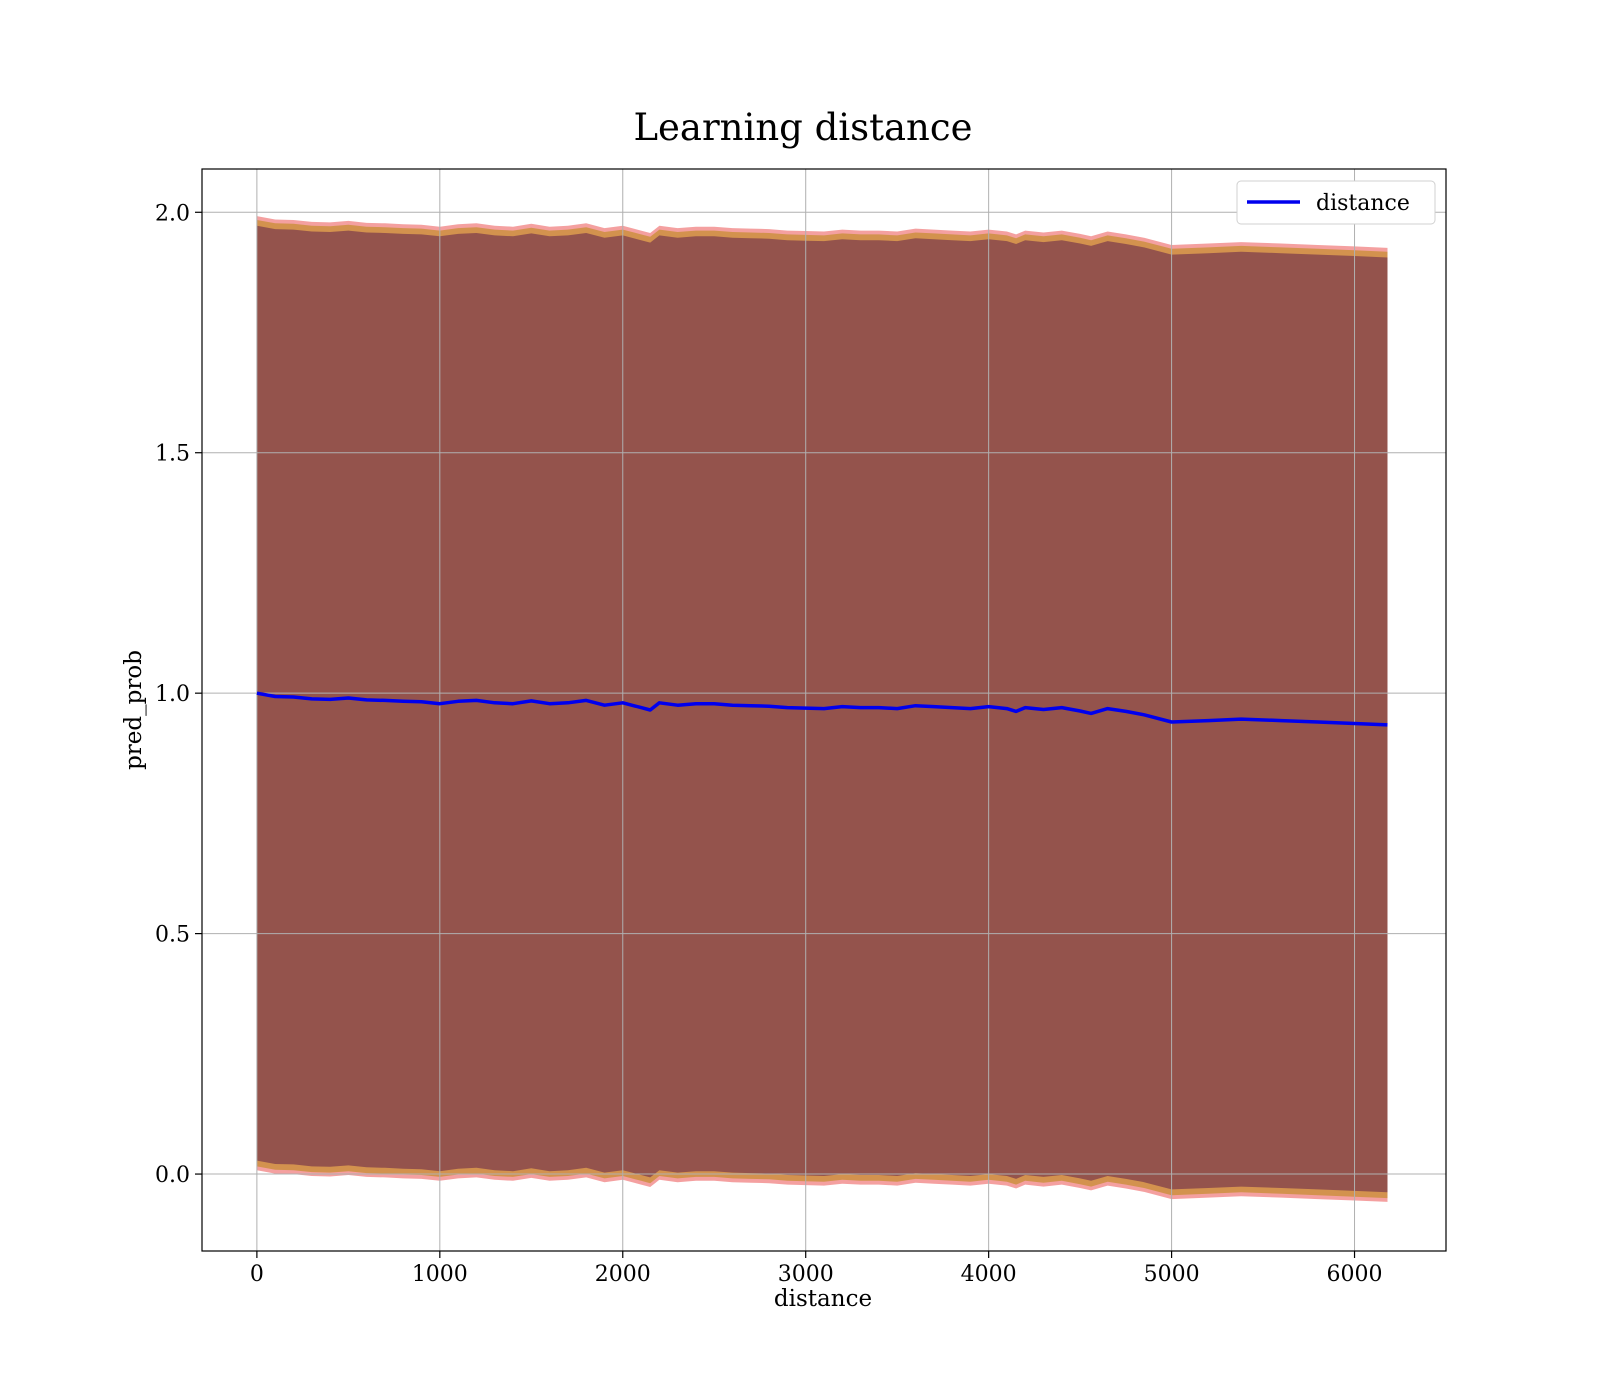 Image resolution: width=1600 pixels, height=1400 pixels. Describe the element at coordinates (134, 710) in the screenshot. I see `y-axis-label: pred_prob` at that location.